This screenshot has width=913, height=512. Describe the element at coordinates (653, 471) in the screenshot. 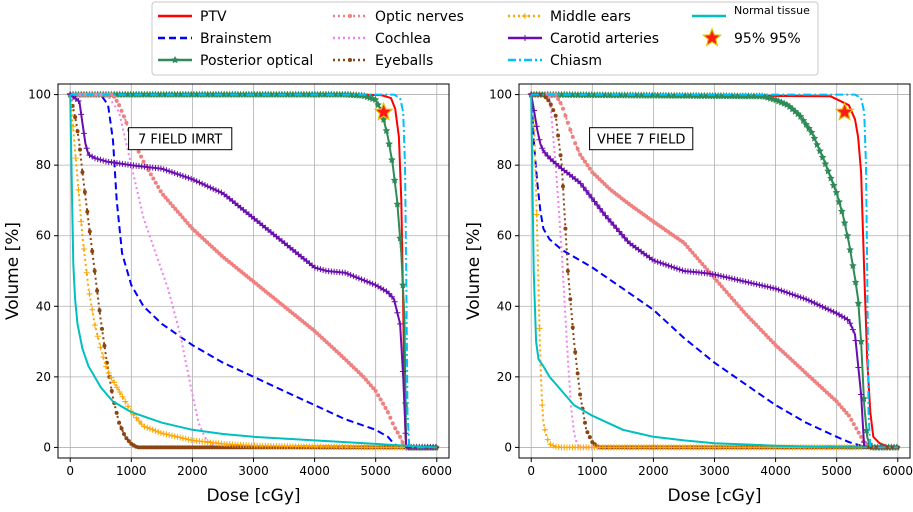

I see `x-tick-label: 2000` at that location.